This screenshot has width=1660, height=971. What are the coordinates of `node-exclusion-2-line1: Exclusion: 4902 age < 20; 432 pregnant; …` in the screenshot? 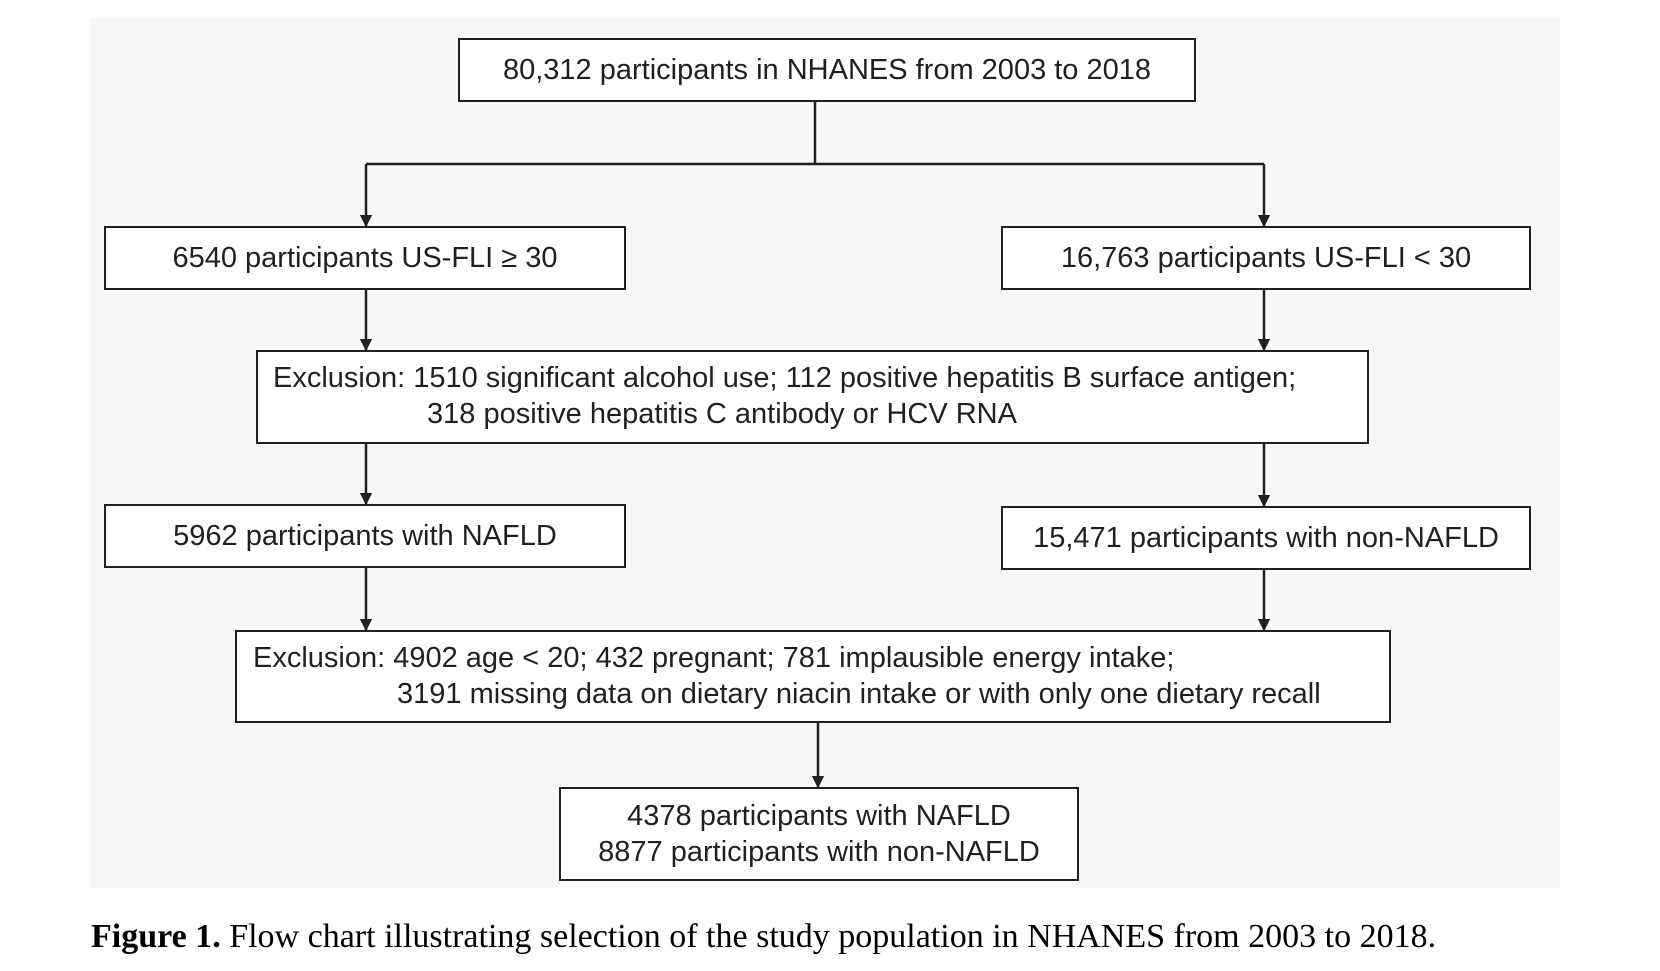 It's located at (714, 658).